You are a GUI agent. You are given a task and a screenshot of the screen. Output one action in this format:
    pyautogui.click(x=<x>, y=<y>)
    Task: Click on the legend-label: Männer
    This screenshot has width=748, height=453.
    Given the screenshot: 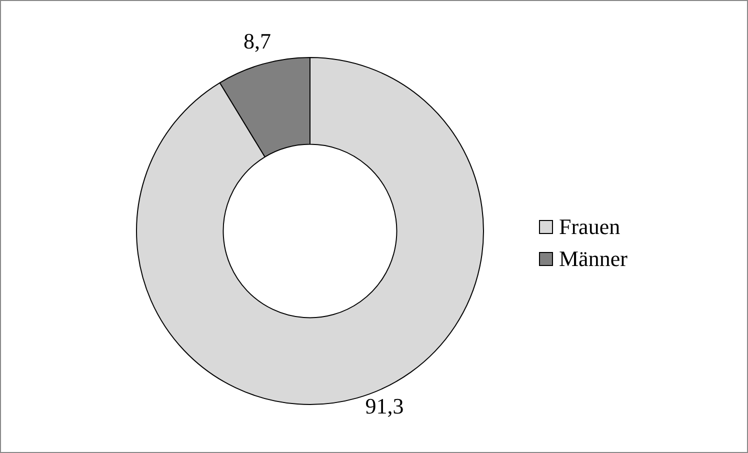 What is the action you would take?
    pyautogui.click(x=593, y=259)
    